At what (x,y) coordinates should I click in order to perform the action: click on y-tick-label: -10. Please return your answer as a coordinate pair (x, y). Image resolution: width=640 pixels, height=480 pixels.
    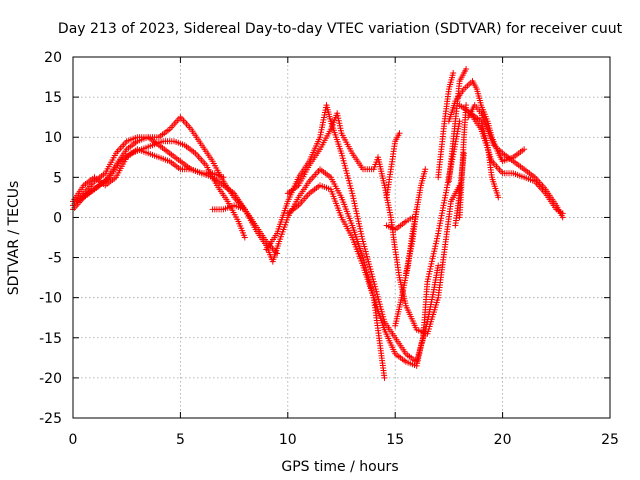
    Looking at the image, I should click on (50, 299).